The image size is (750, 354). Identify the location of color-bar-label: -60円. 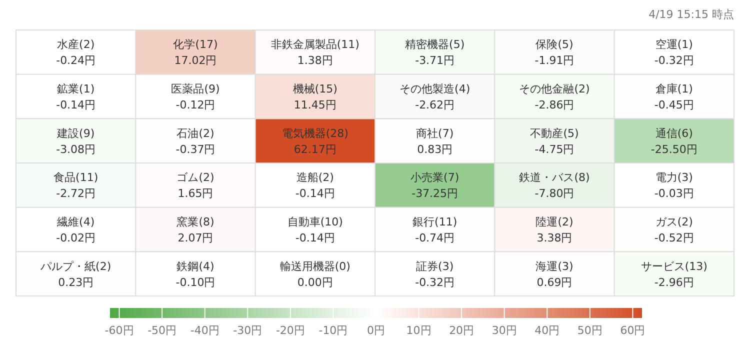
(119, 330).